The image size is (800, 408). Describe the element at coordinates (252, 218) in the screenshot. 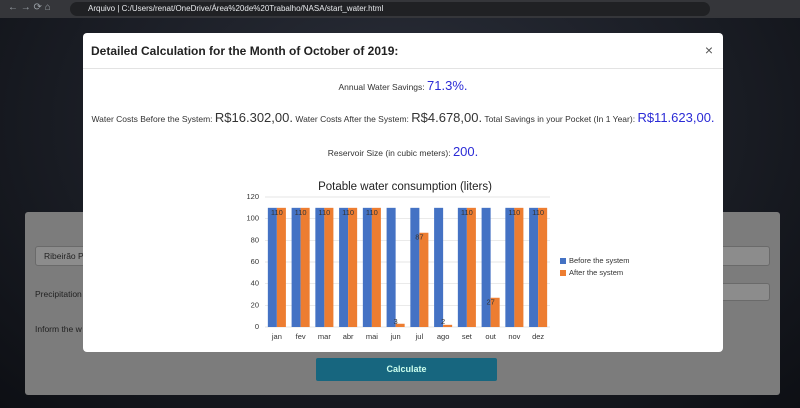

I see `y-tick-label: 100` at that location.